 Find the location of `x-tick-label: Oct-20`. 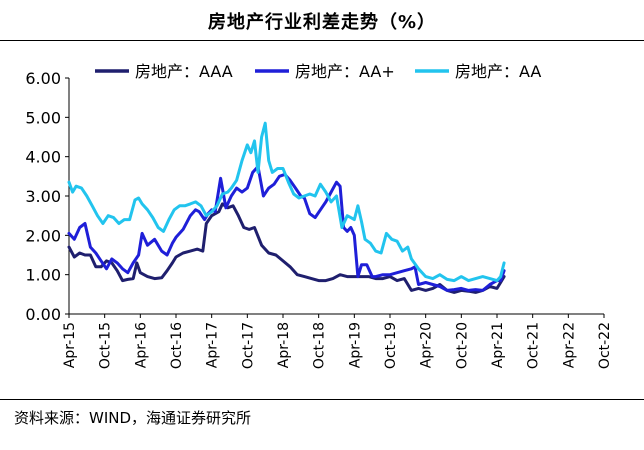

x-tick-label: Oct-20 is located at coordinates (462, 345).